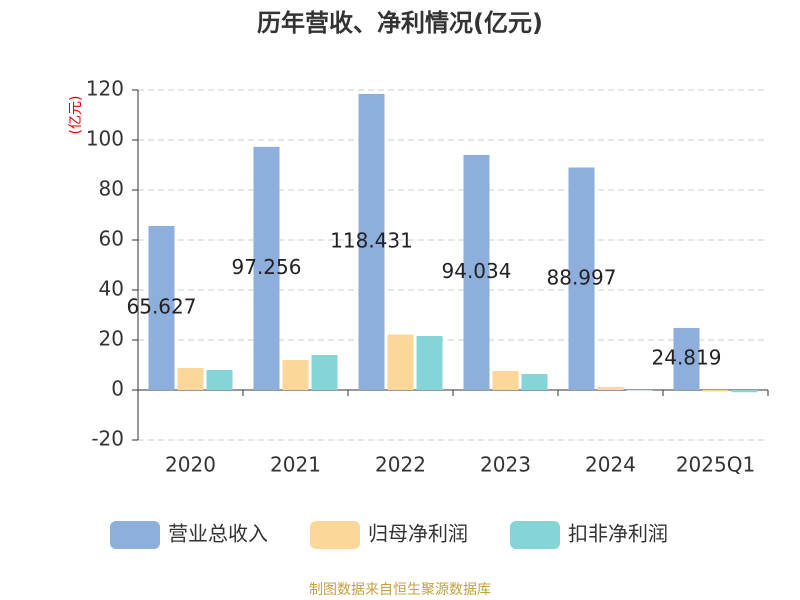  I want to click on x-tick-label: 2022, so click(400, 465).